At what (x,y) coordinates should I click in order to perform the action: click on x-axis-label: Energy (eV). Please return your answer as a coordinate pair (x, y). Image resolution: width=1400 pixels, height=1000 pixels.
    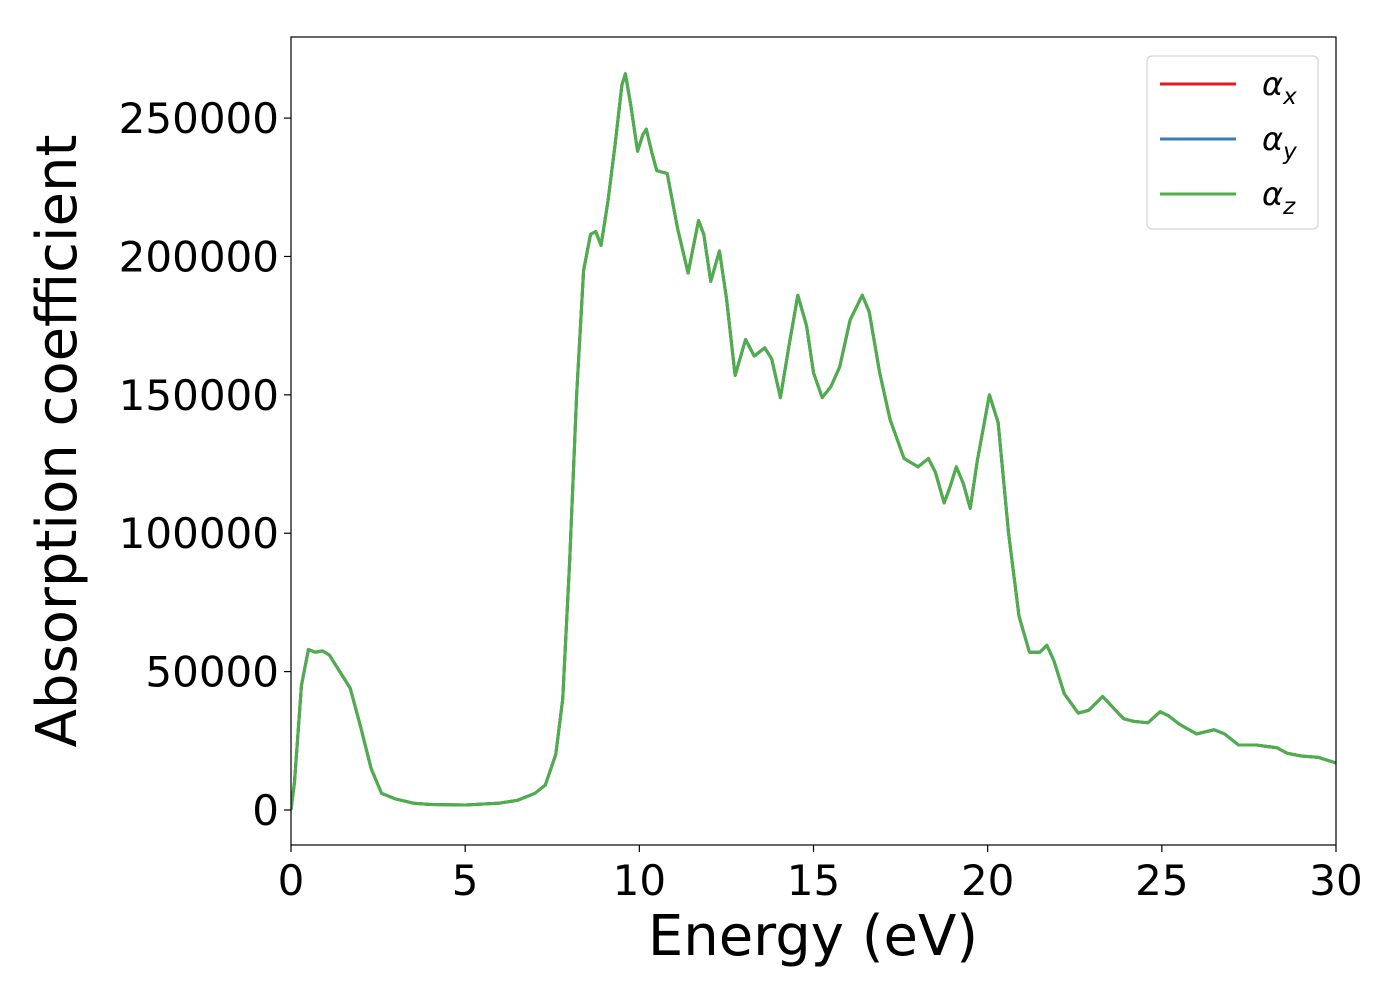
    Looking at the image, I should click on (813, 936).